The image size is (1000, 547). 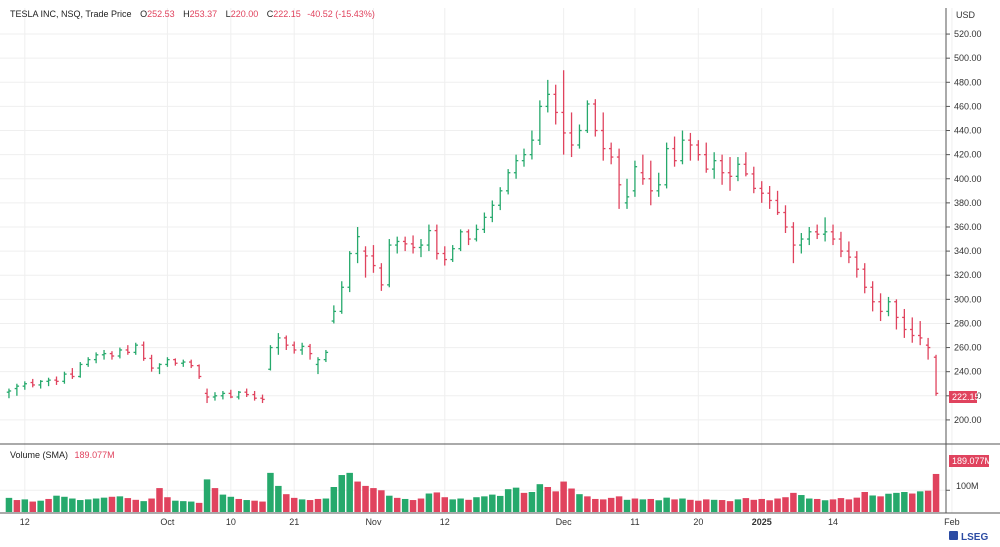 What do you see at coordinates (968, 155) in the screenshot?
I see `price-tick-label: 420.00` at bounding box center [968, 155].